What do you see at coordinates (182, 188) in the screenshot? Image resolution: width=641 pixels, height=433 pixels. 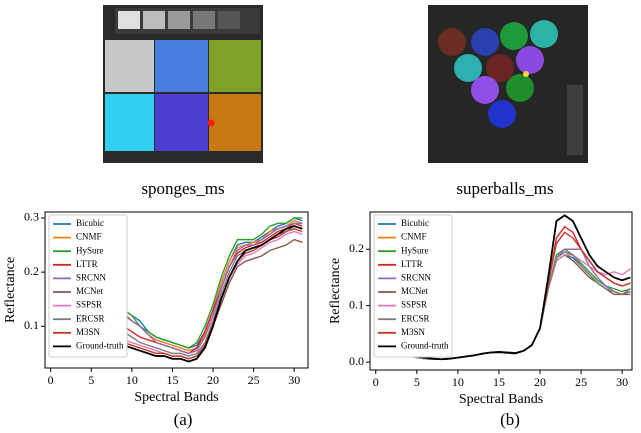 I see `image-caption: sponges_ms` at bounding box center [182, 188].